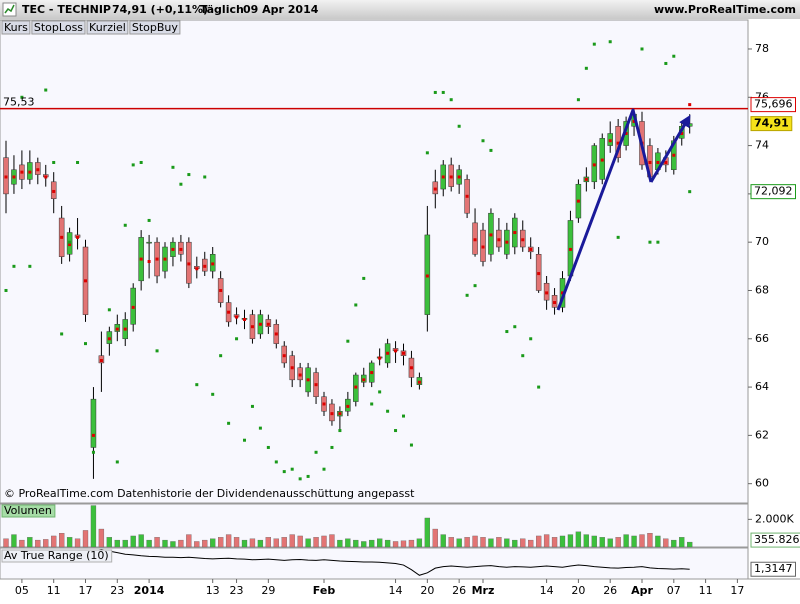 The width and height of the screenshot is (800, 604). Describe the element at coordinates (737, 590) in the screenshot. I see `x-tick-label: 17` at that location.